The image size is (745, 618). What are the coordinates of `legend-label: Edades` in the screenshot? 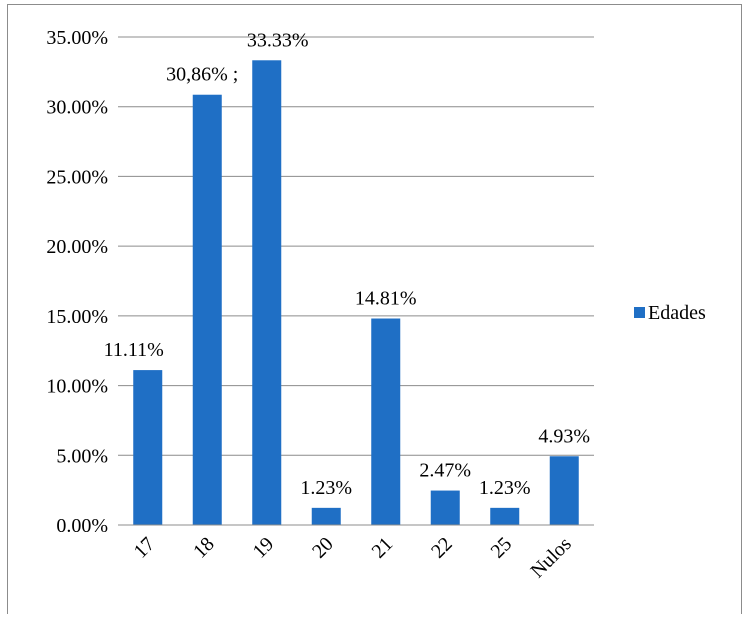 It's located at (677, 313).